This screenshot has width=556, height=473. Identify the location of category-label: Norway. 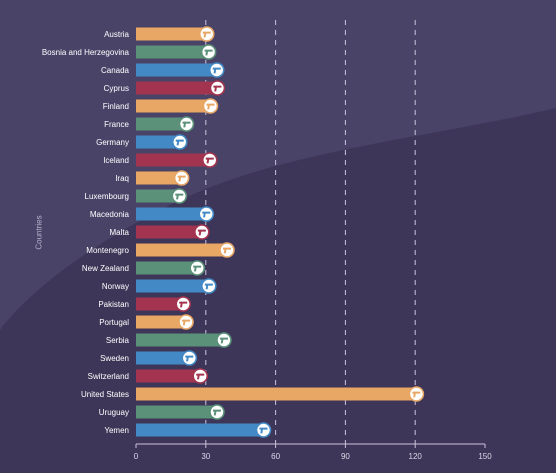
(115, 286).